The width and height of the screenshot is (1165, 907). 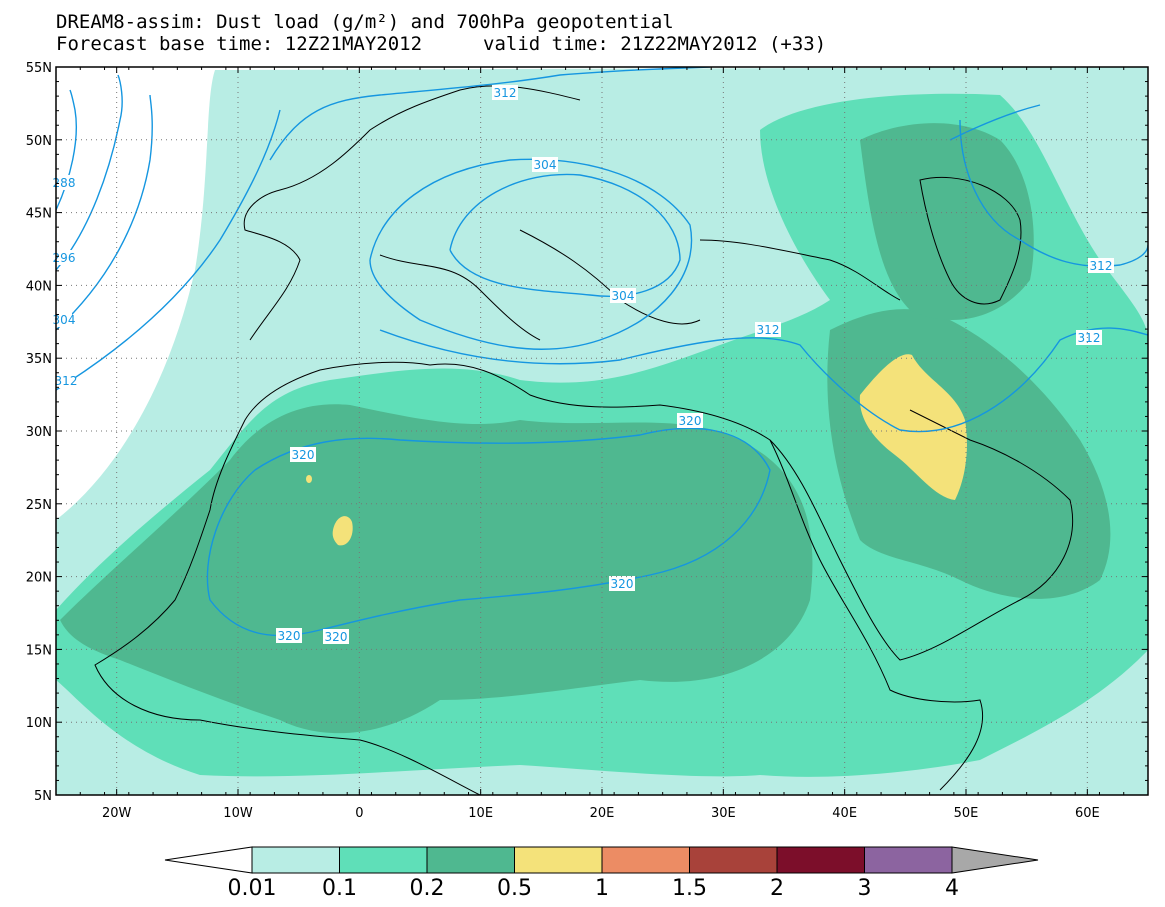 What do you see at coordinates (208, 860) in the screenshot?
I see `colorbar-low-arrow` at bounding box center [208, 860].